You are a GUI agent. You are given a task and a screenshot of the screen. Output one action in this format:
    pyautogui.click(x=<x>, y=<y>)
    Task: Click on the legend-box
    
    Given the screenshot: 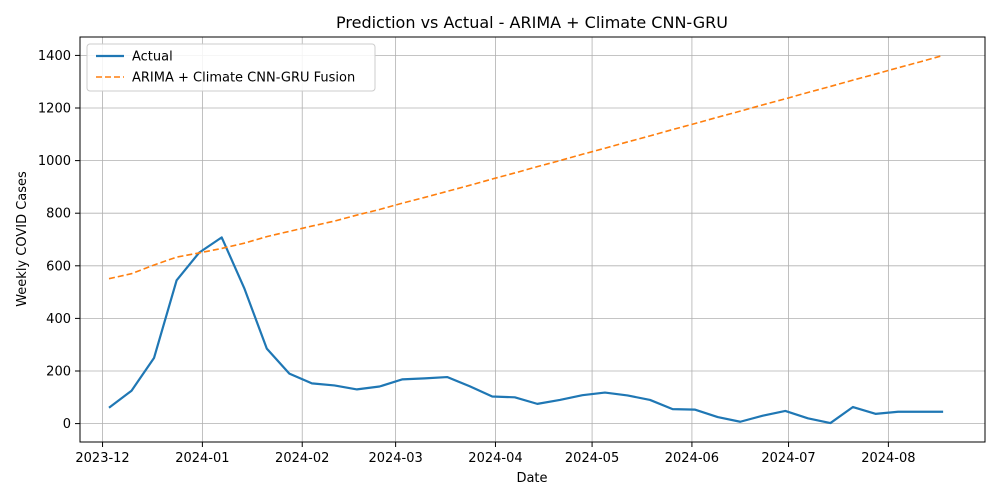 What is the action you would take?
    pyautogui.click(x=231, y=67)
    